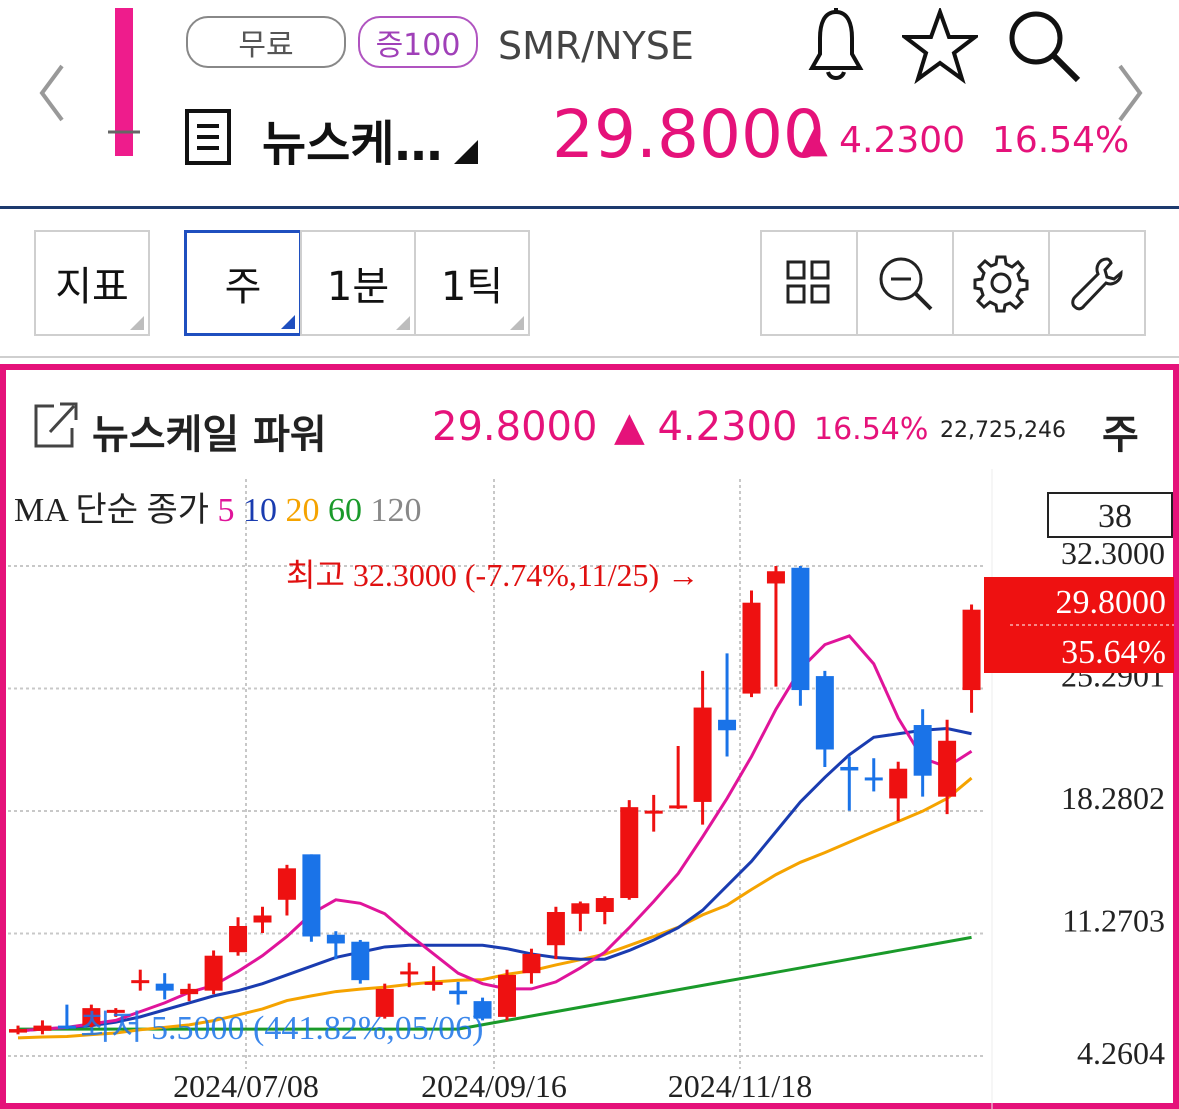 Image resolution: width=1179 pixels, height=1109 pixels. Describe the element at coordinates (116, 510) in the screenshot. I see `ma-legend-prefix: MA 단순 종가` at that location.